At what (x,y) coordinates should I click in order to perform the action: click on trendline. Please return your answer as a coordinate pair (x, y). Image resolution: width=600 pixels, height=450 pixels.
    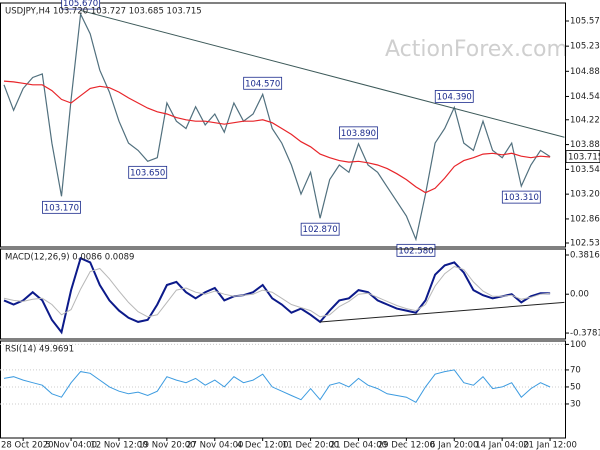
    Looking at the image, I should click on (442, 312).